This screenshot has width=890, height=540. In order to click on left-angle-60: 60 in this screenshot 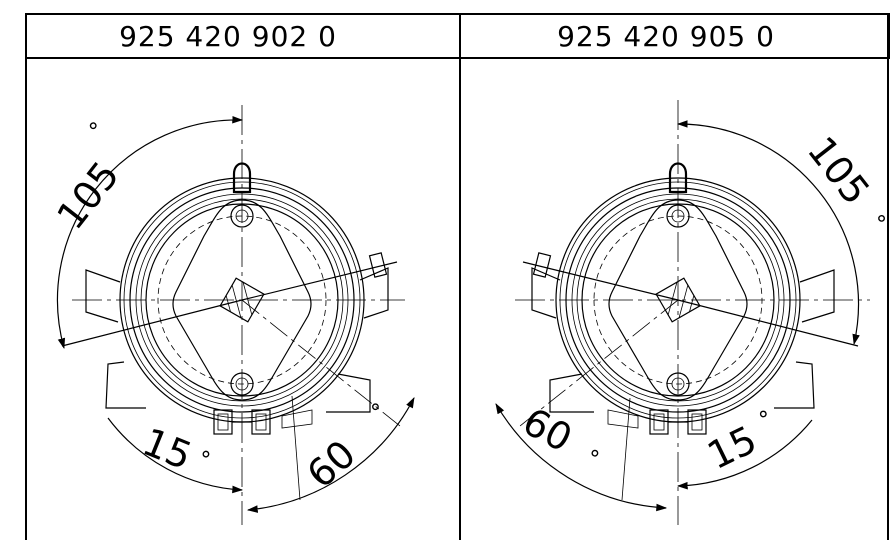, I will do `click(331, 464)`.